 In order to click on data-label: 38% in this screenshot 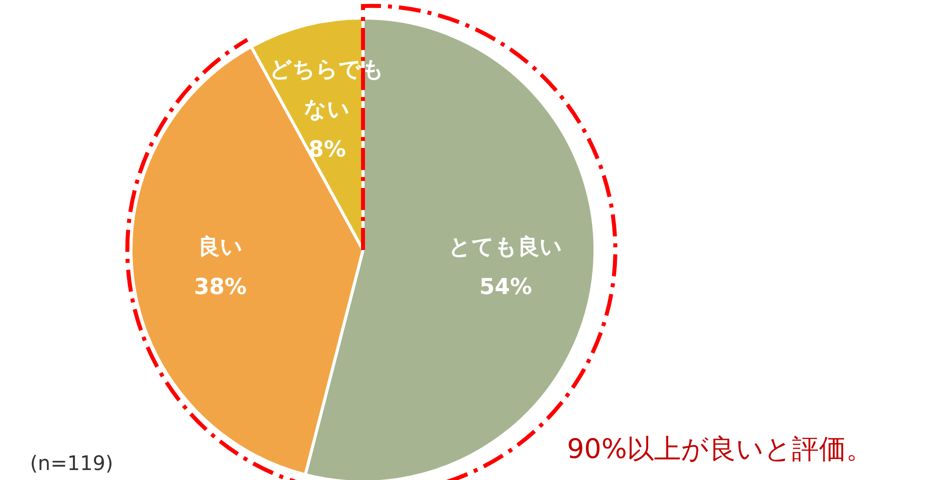, I will do `click(220, 287)`.